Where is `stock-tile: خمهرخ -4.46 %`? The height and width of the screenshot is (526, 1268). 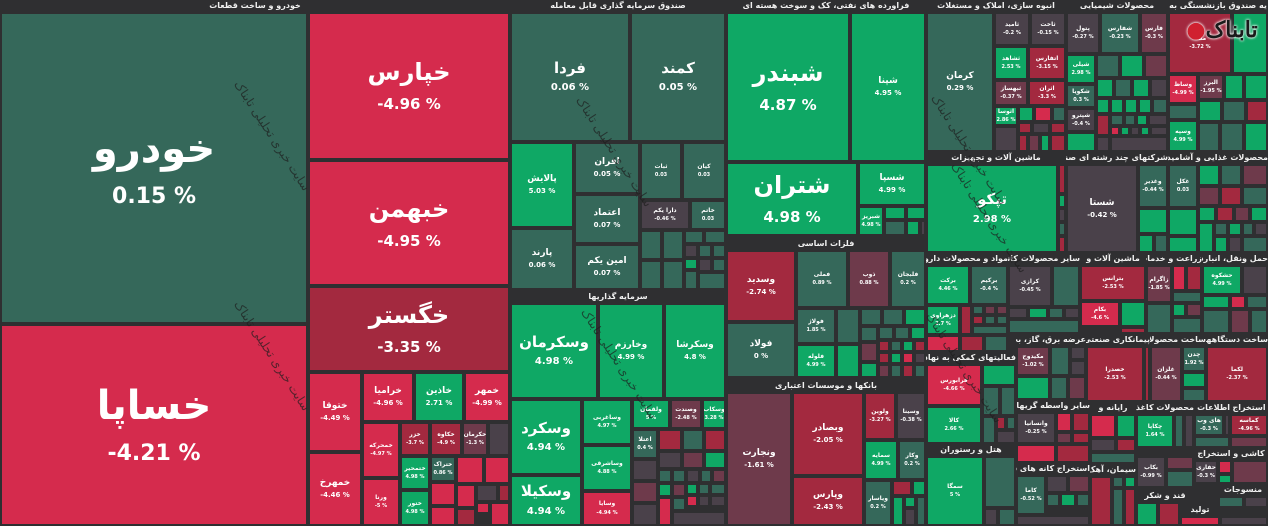
stock-tile: خمهرخ -4.46 % is located at coordinates (335, 489).